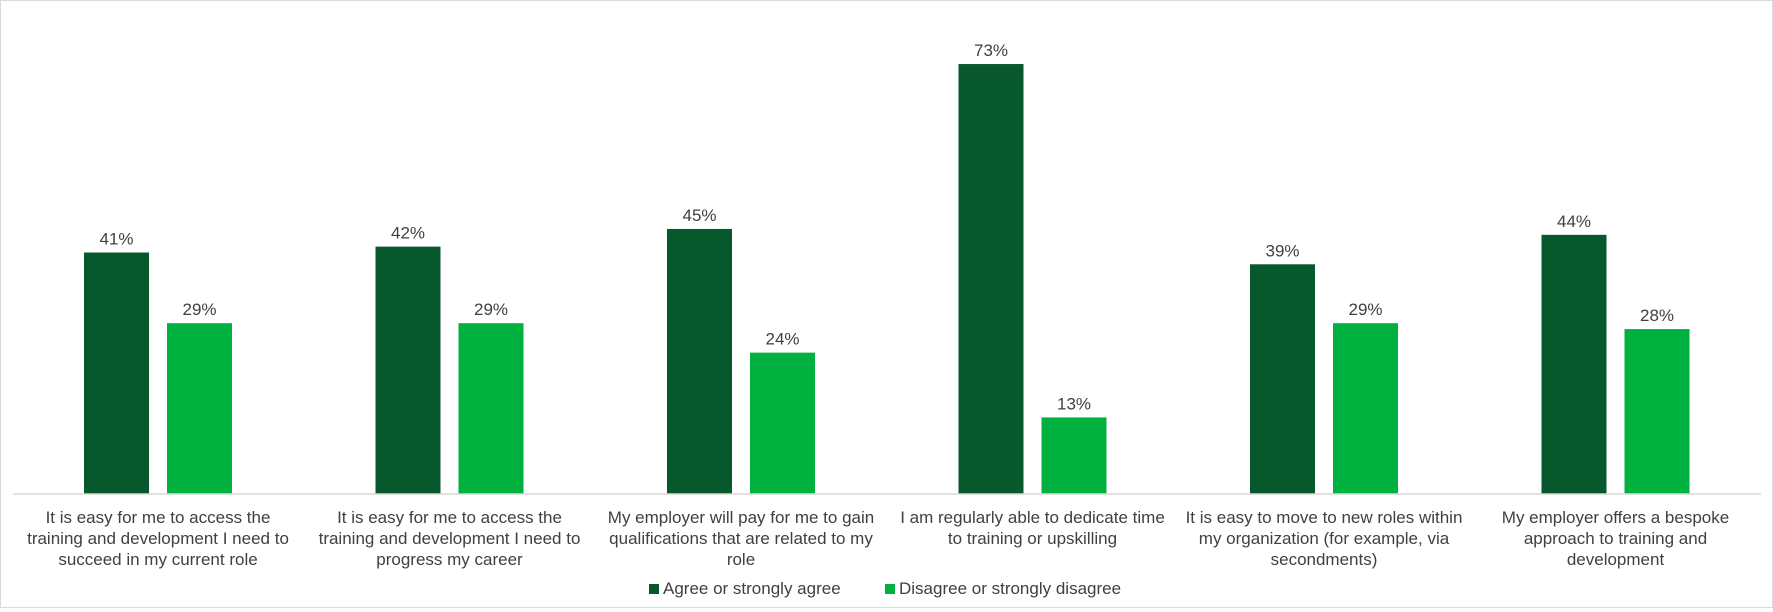 The image size is (1773, 612). I want to click on data-label-agree-6: 44%, so click(1574, 221).